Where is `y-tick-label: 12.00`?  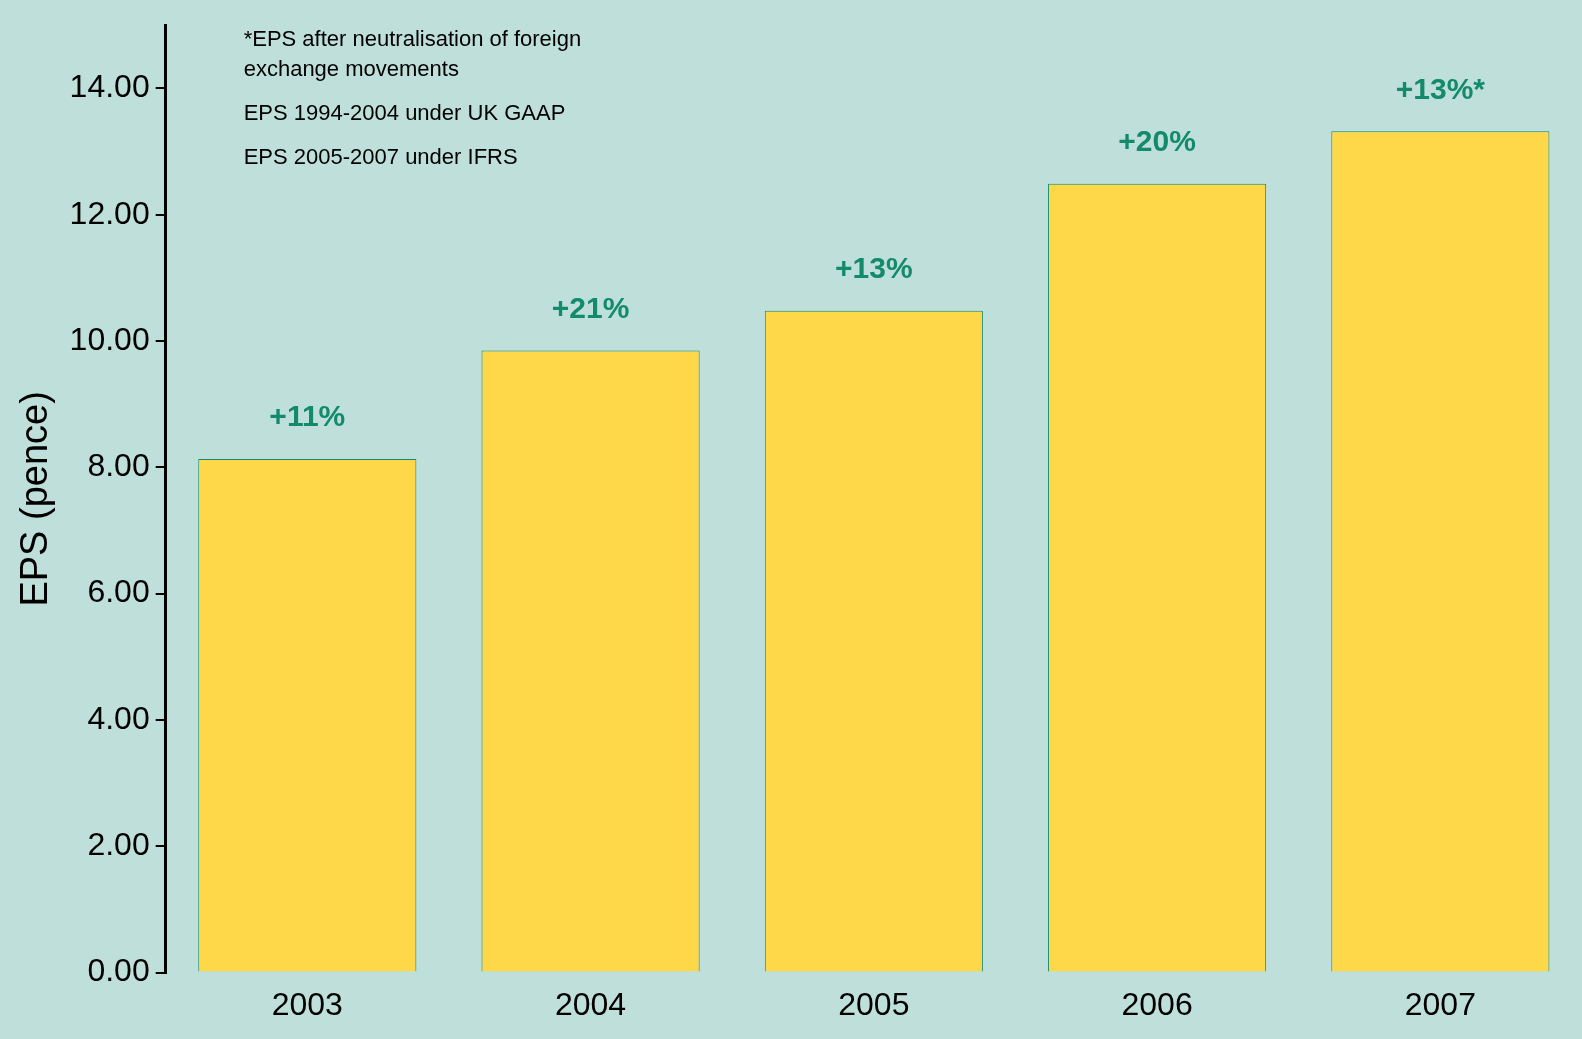
y-tick-label: 12.00 is located at coordinates (109, 212).